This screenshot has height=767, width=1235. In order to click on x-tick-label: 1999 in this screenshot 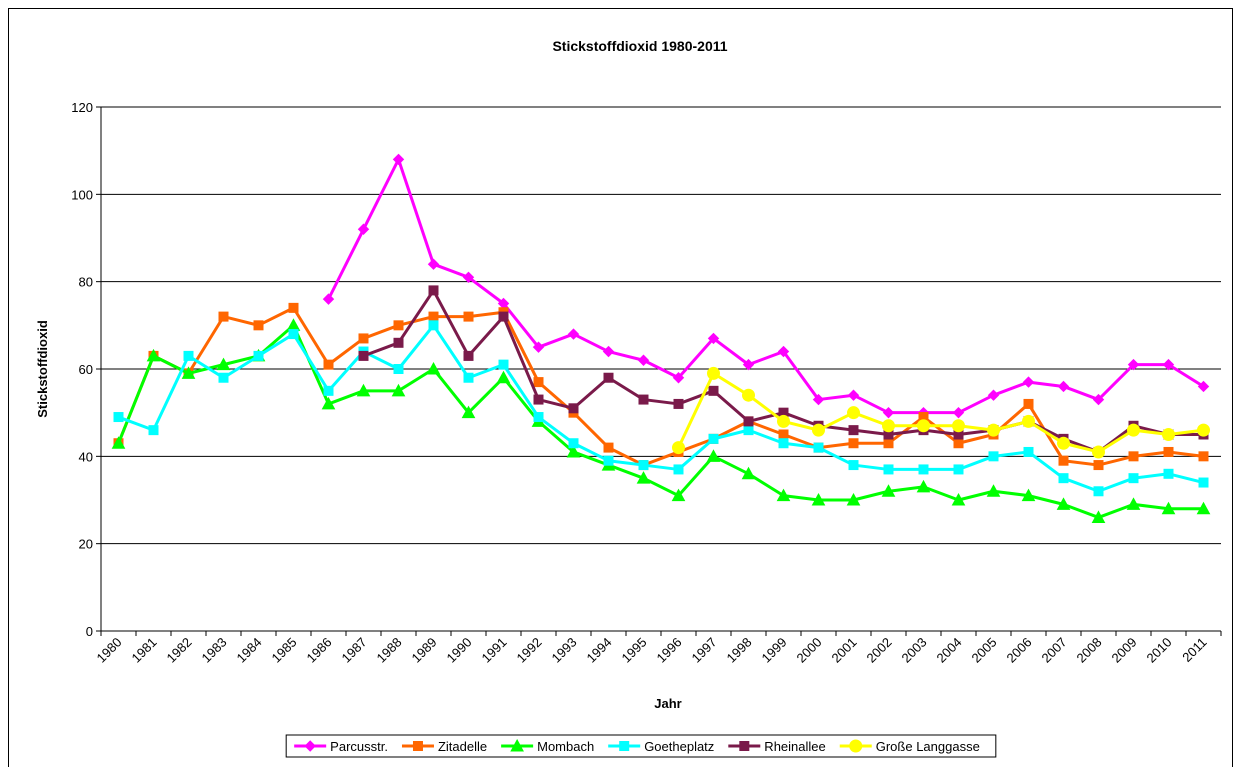, I will do `click(774, 650)`.